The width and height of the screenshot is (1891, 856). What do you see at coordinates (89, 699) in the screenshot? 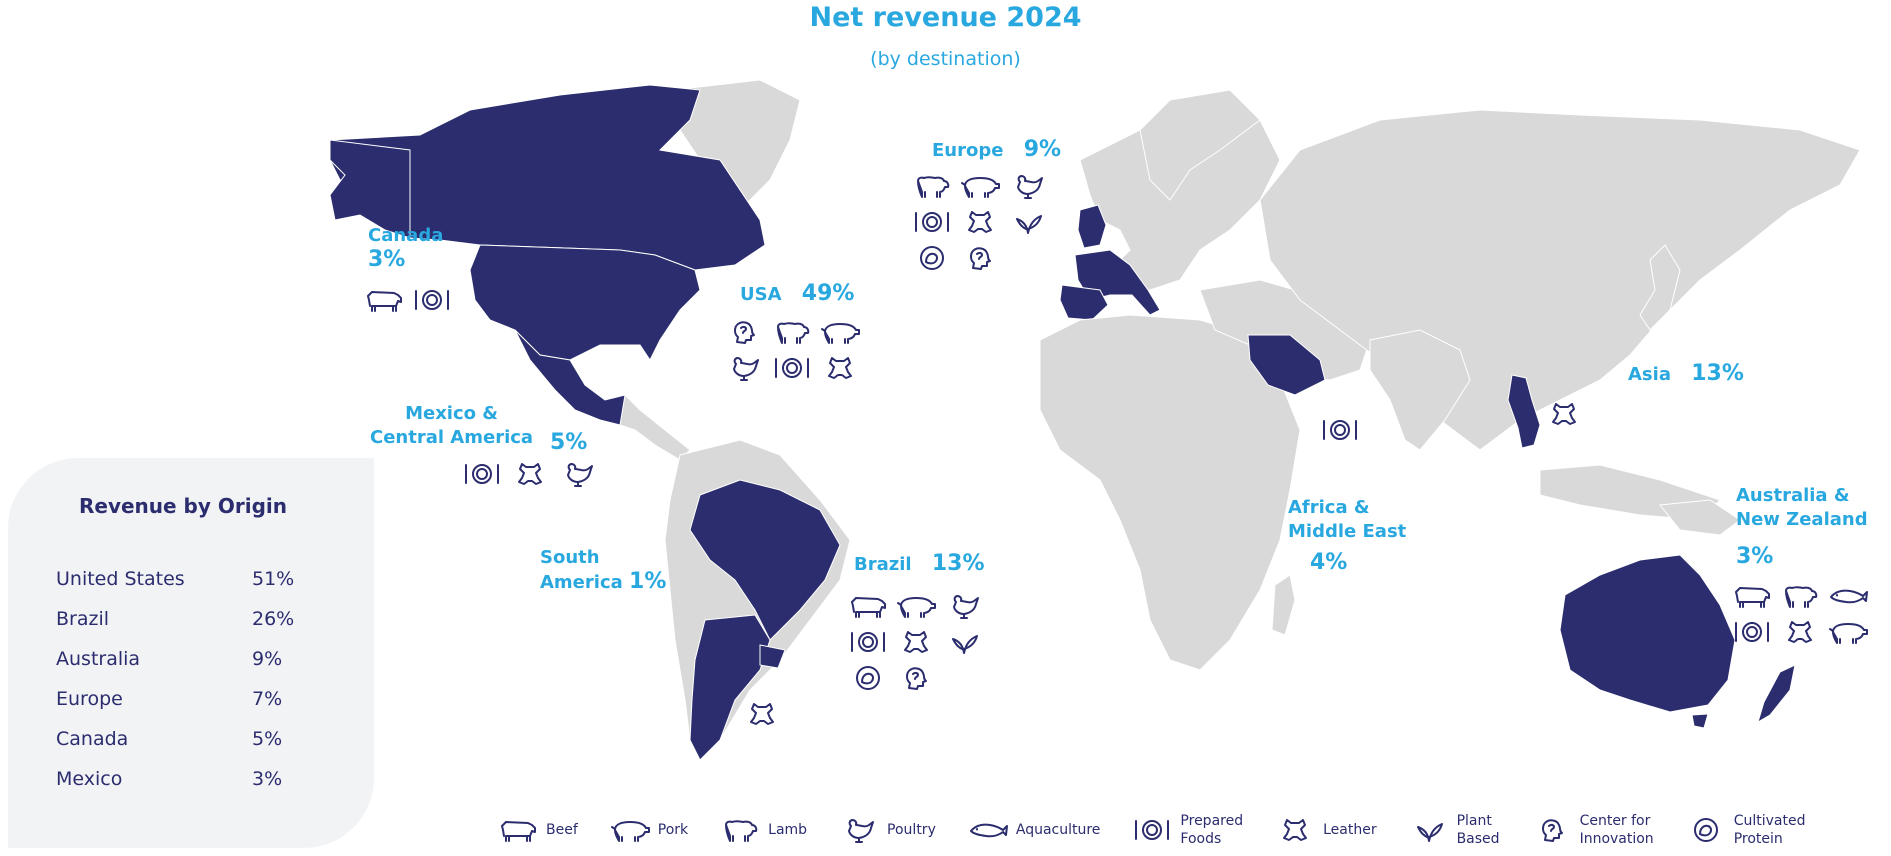
I see `origin-name: Europe` at bounding box center [89, 699].